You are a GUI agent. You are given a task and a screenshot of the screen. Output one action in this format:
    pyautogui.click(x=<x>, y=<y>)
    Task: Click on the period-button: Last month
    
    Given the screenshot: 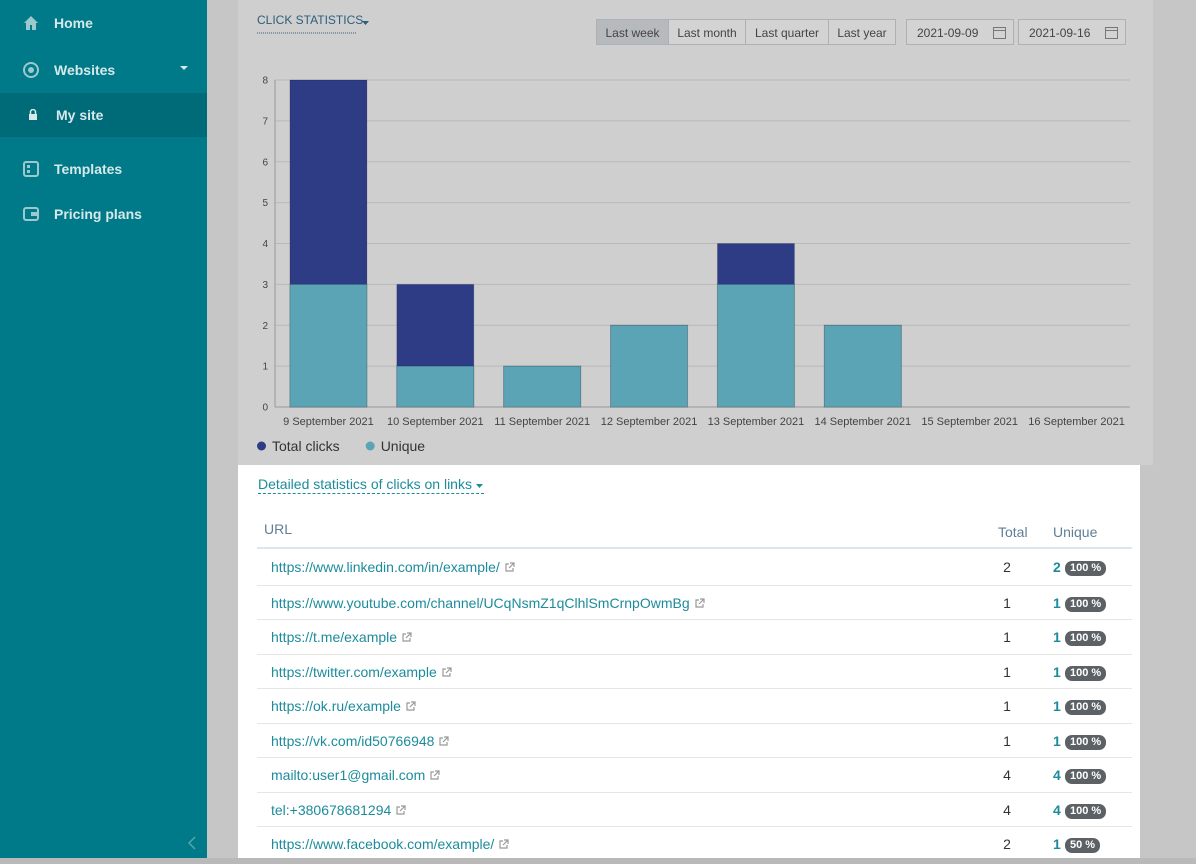 What is the action you would take?
    pyautogui.click(x=707, y=32)
    